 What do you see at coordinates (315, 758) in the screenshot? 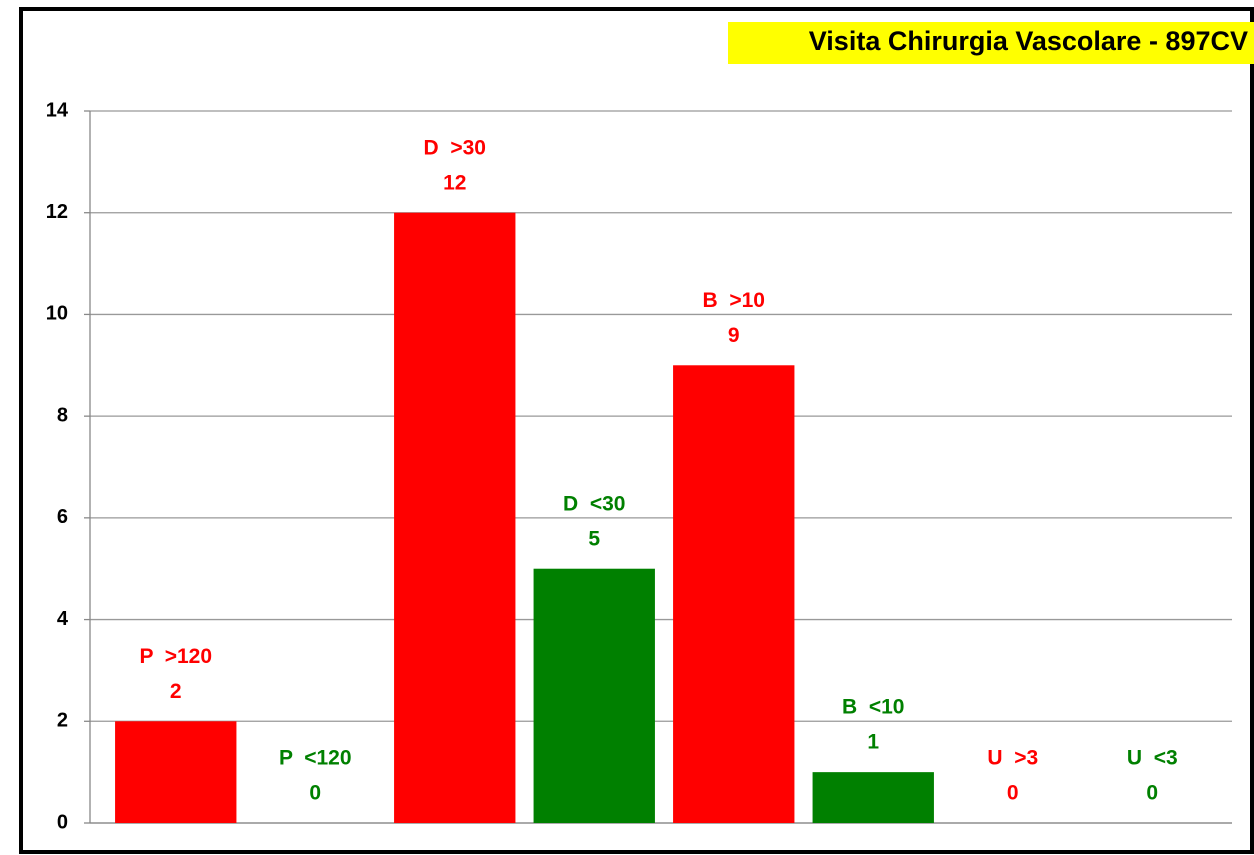
I see `category-label: P <120` at bounding box center [315, 758].